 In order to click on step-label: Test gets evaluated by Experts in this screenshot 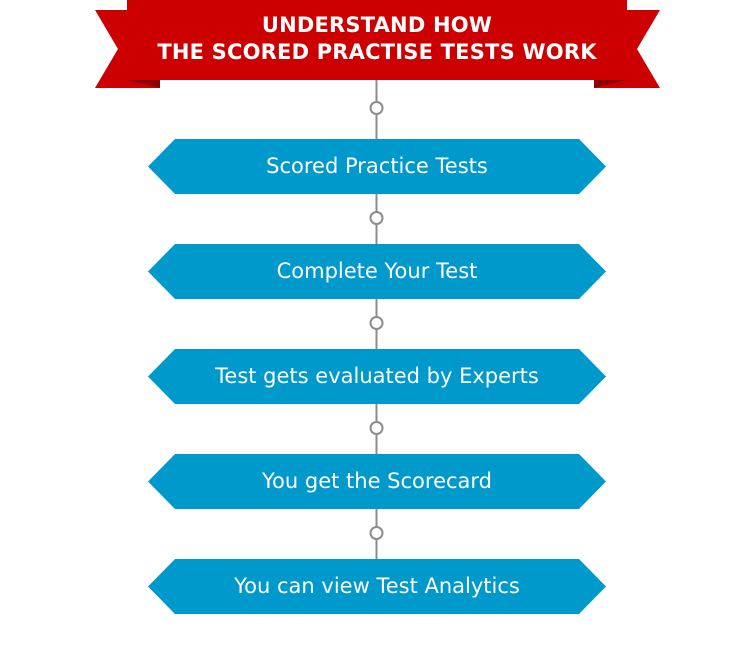, I will do `click(377, 376)`.